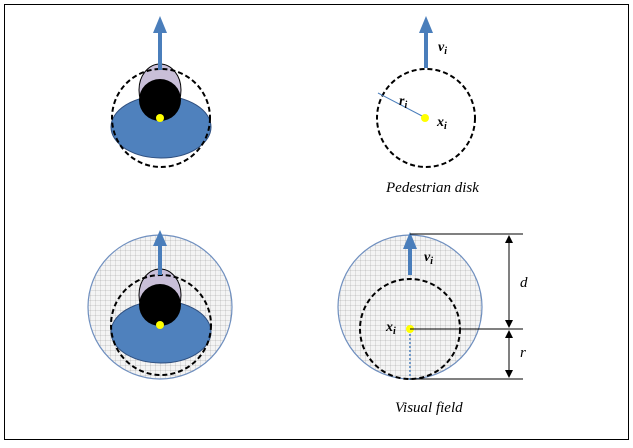 Image resolution: width=633 pixels, height=448 pixels. What do you see at coordinates (441, 123) in the screenshot?
I see `position-label-top: xi` at bounding box center [441, 123].